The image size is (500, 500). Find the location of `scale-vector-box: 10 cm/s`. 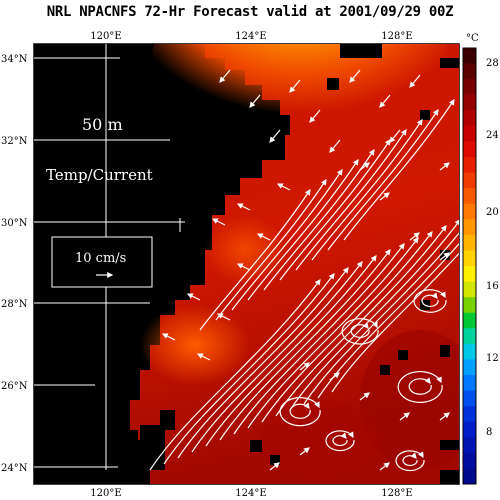

scale-vector-box: 10 cm/s is located at coordinates (102, 262).